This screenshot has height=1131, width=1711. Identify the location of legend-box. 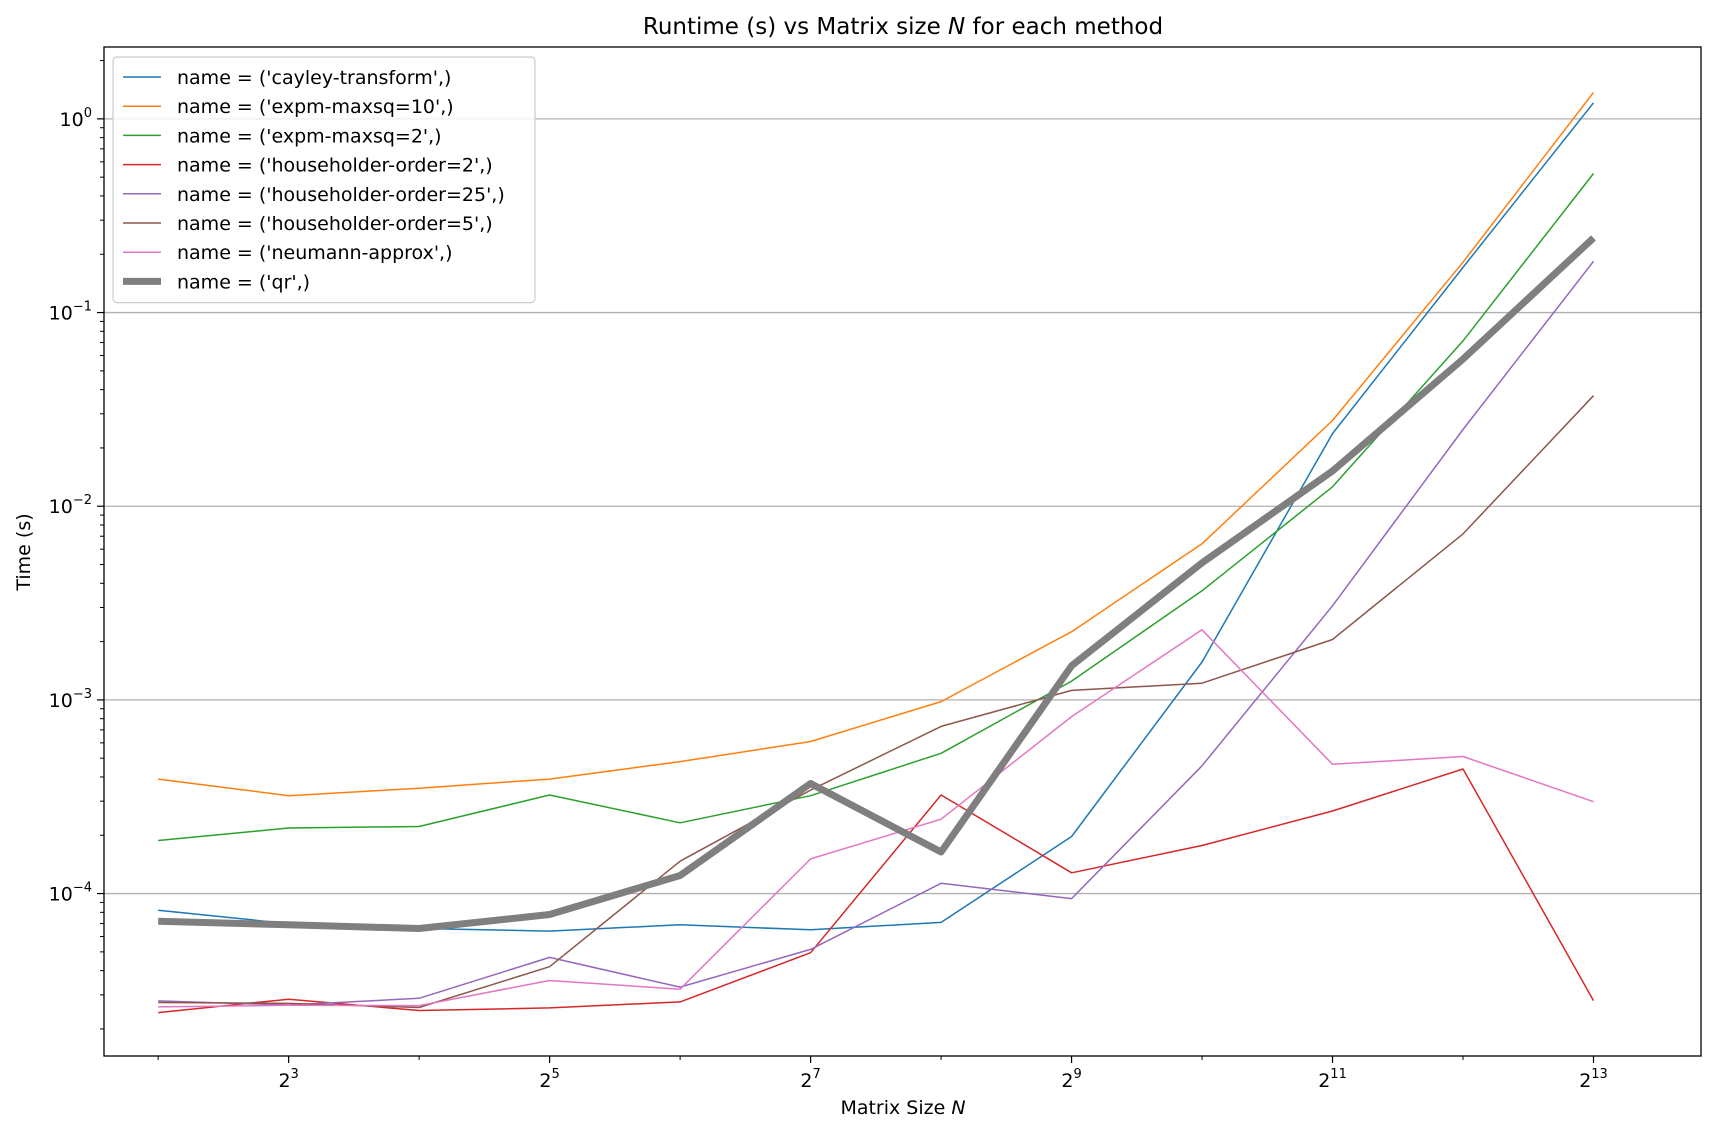
(324, 180).